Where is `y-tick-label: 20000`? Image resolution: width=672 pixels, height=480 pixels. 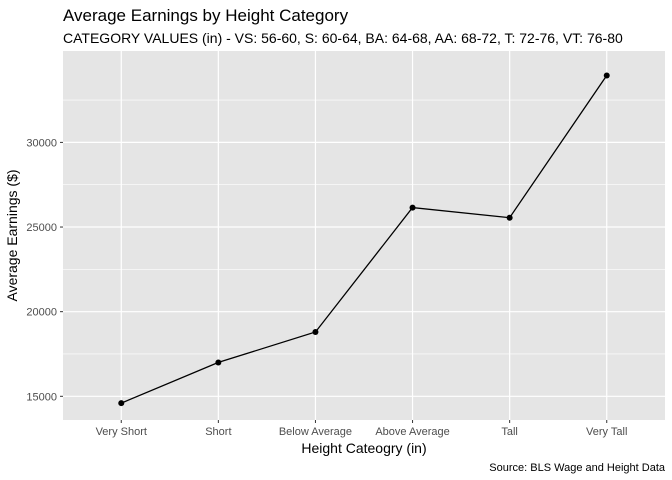 y-tick-label: 20000 is located at coordinates (41, 313).